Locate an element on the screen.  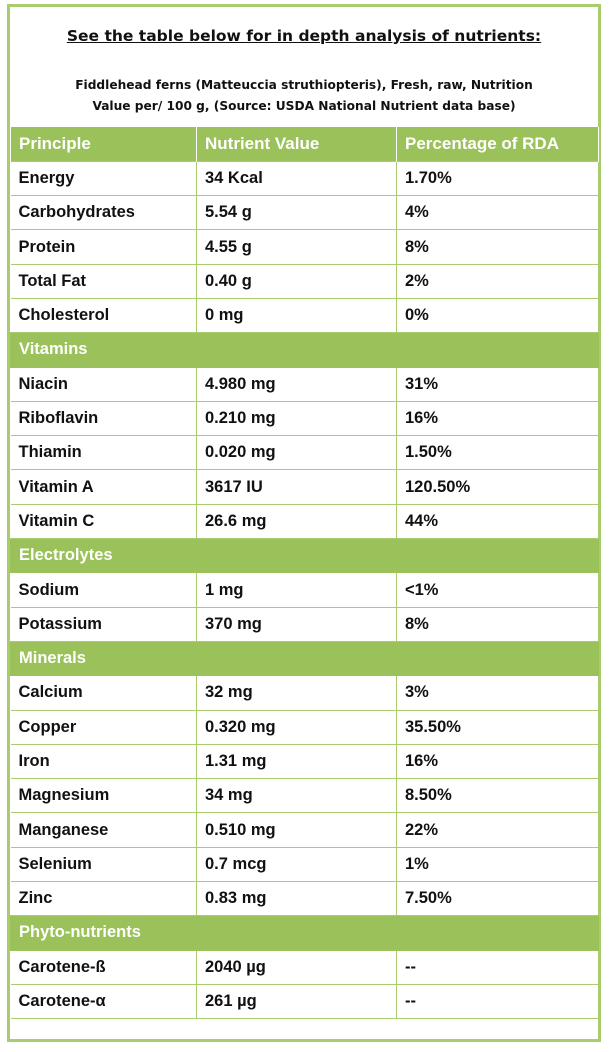
table-row: Manganese 0.510 mg 22% is located at coordinates (304, 830).